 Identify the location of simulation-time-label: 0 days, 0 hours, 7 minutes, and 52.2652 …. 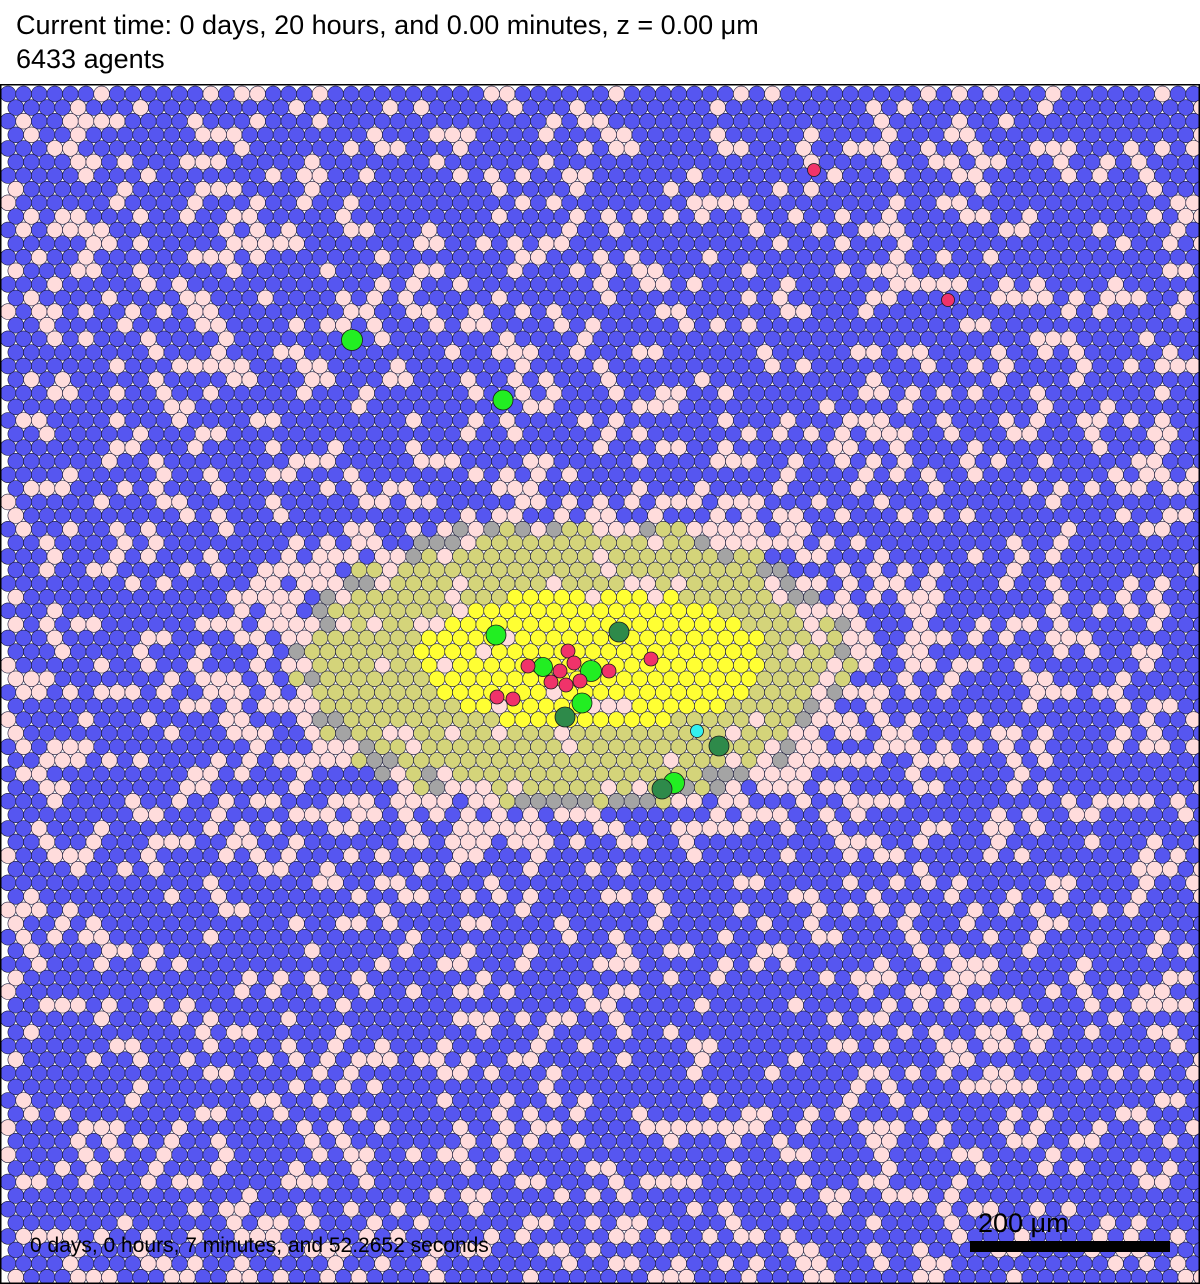
(259, 1245).